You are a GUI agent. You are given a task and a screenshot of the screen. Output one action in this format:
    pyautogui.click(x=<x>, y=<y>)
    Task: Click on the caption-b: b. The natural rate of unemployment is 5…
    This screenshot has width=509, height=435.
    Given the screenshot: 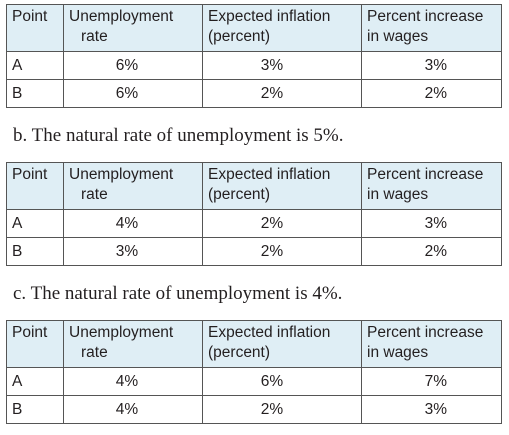 What is the action you would take?
    pyautogui.click(x=178, y=135)
    